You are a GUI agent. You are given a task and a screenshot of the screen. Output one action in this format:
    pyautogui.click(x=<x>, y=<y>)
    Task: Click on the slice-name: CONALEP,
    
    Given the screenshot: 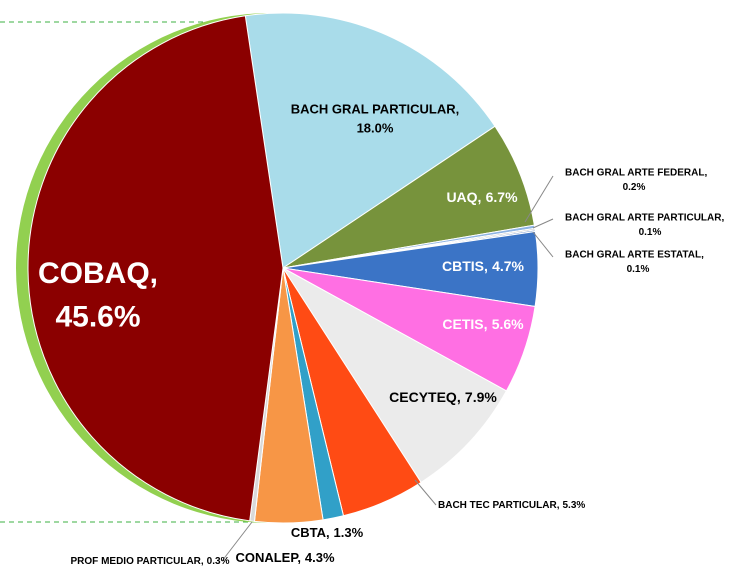 What is the action you would take?
    pyautogui.click(x=268, y=557)
    